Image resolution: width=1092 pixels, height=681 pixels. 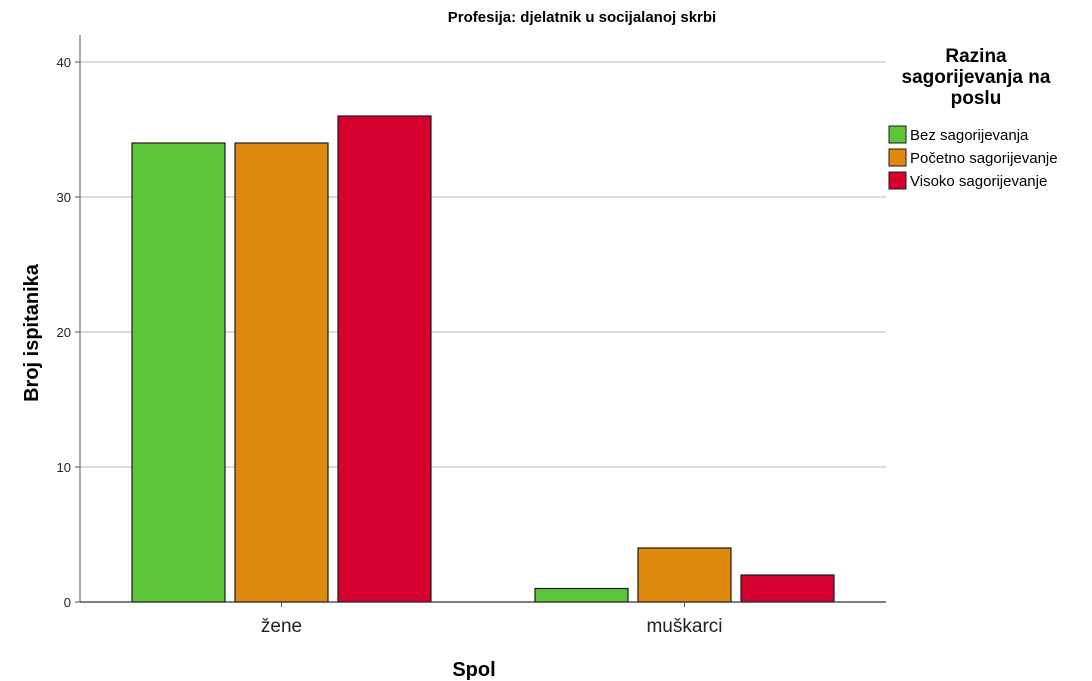 What do you see at coordinates (64, 62) in the screenshot?
I see `y-tick-label: 40` at bounding box center [64, 62].